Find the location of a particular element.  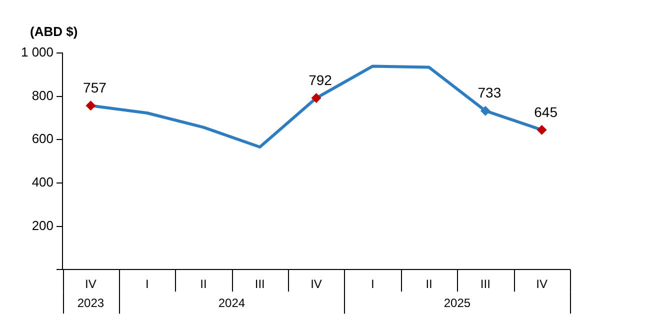

text: 2024 is located at coordinates (232, 303).